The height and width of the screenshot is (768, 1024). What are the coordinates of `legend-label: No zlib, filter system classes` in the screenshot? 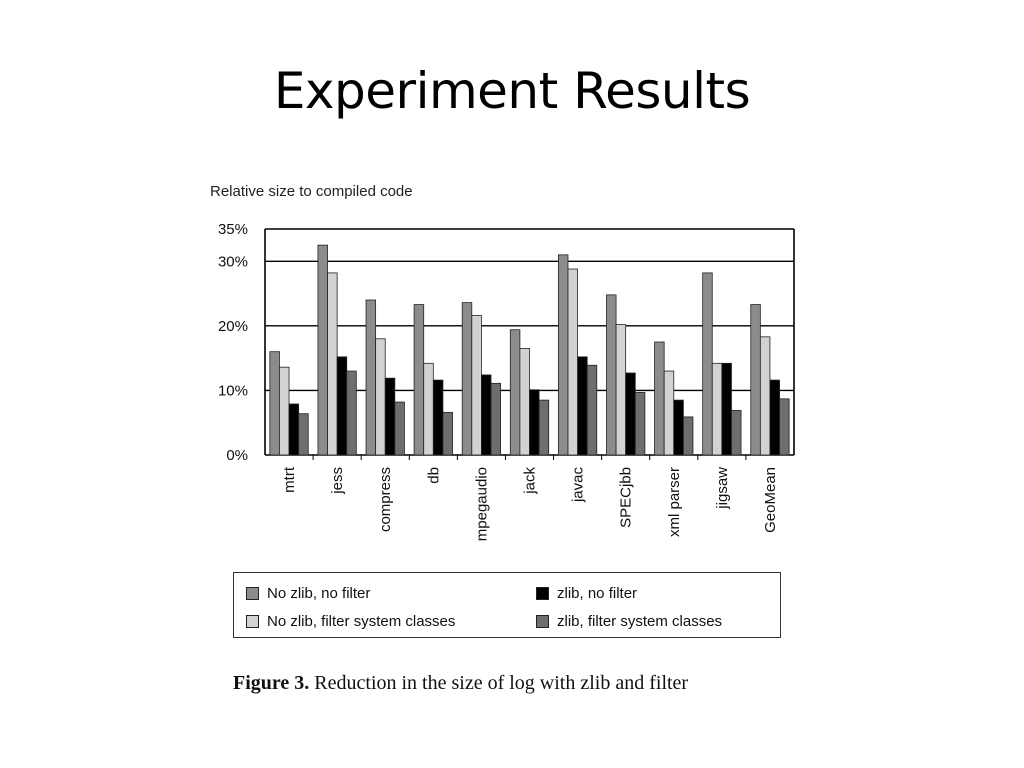 It's located at (361, 621).